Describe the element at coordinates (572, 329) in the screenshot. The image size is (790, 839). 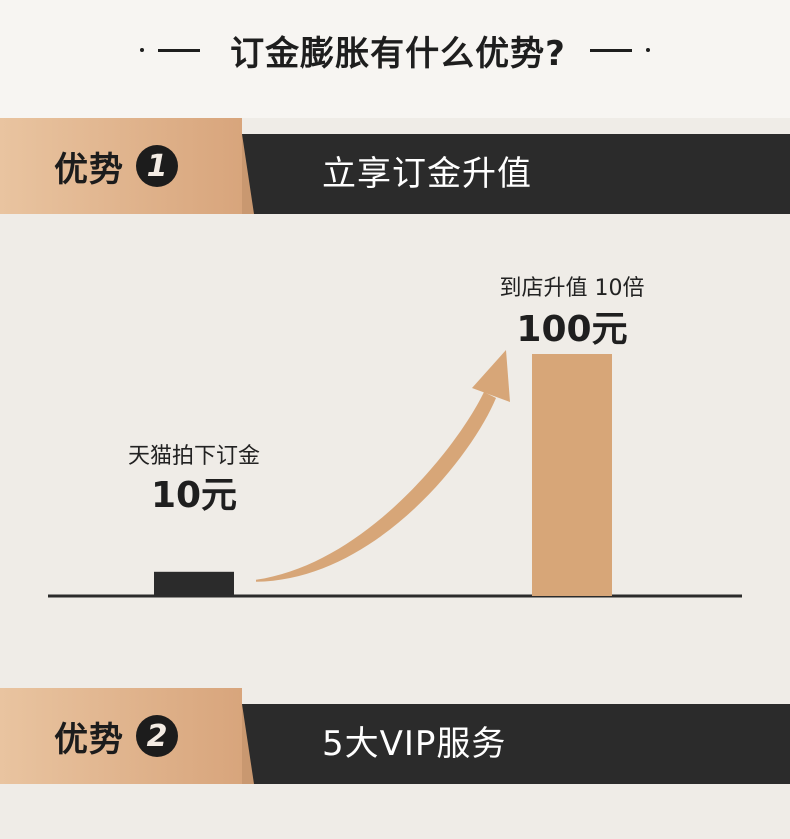
I see `bar-value-label-1: 100元` at that location.